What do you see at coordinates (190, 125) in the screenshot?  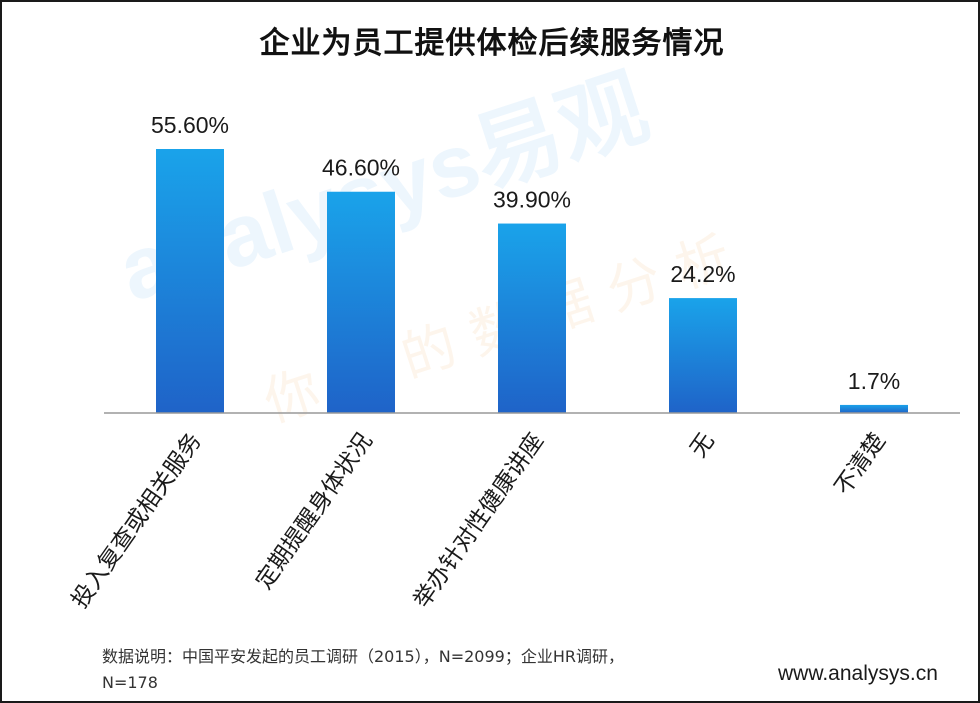 I see `value-label-1: 55.60%` at bounding box center [190, 125].